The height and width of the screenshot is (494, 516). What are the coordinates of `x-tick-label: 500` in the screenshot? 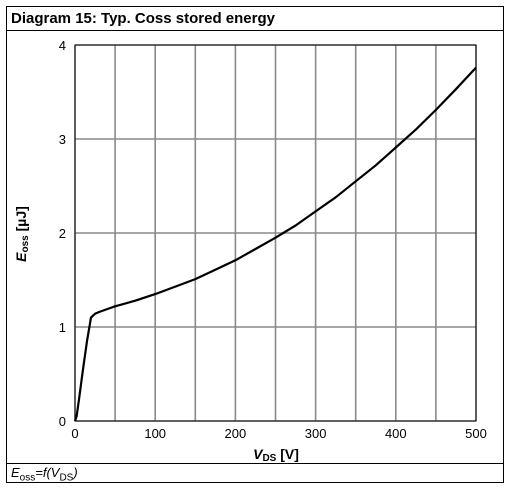 It's located at (476, 433).